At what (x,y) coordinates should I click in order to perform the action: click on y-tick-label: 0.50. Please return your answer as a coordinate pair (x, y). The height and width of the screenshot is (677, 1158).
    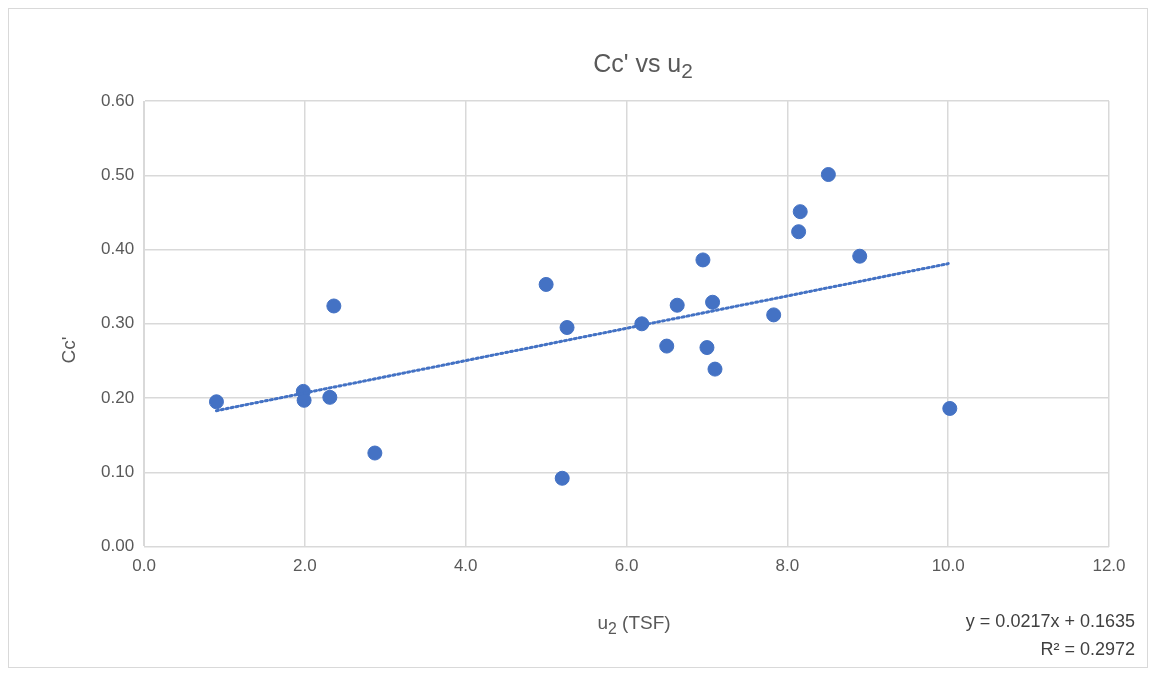
    Looking at the image, I should click on (117, 174).